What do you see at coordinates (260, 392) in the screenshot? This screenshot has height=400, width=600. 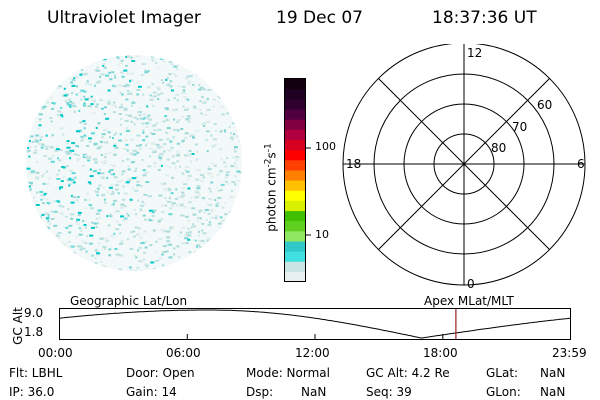 I see `dsp-label: Dsp:` at bounding box center [260, 392].